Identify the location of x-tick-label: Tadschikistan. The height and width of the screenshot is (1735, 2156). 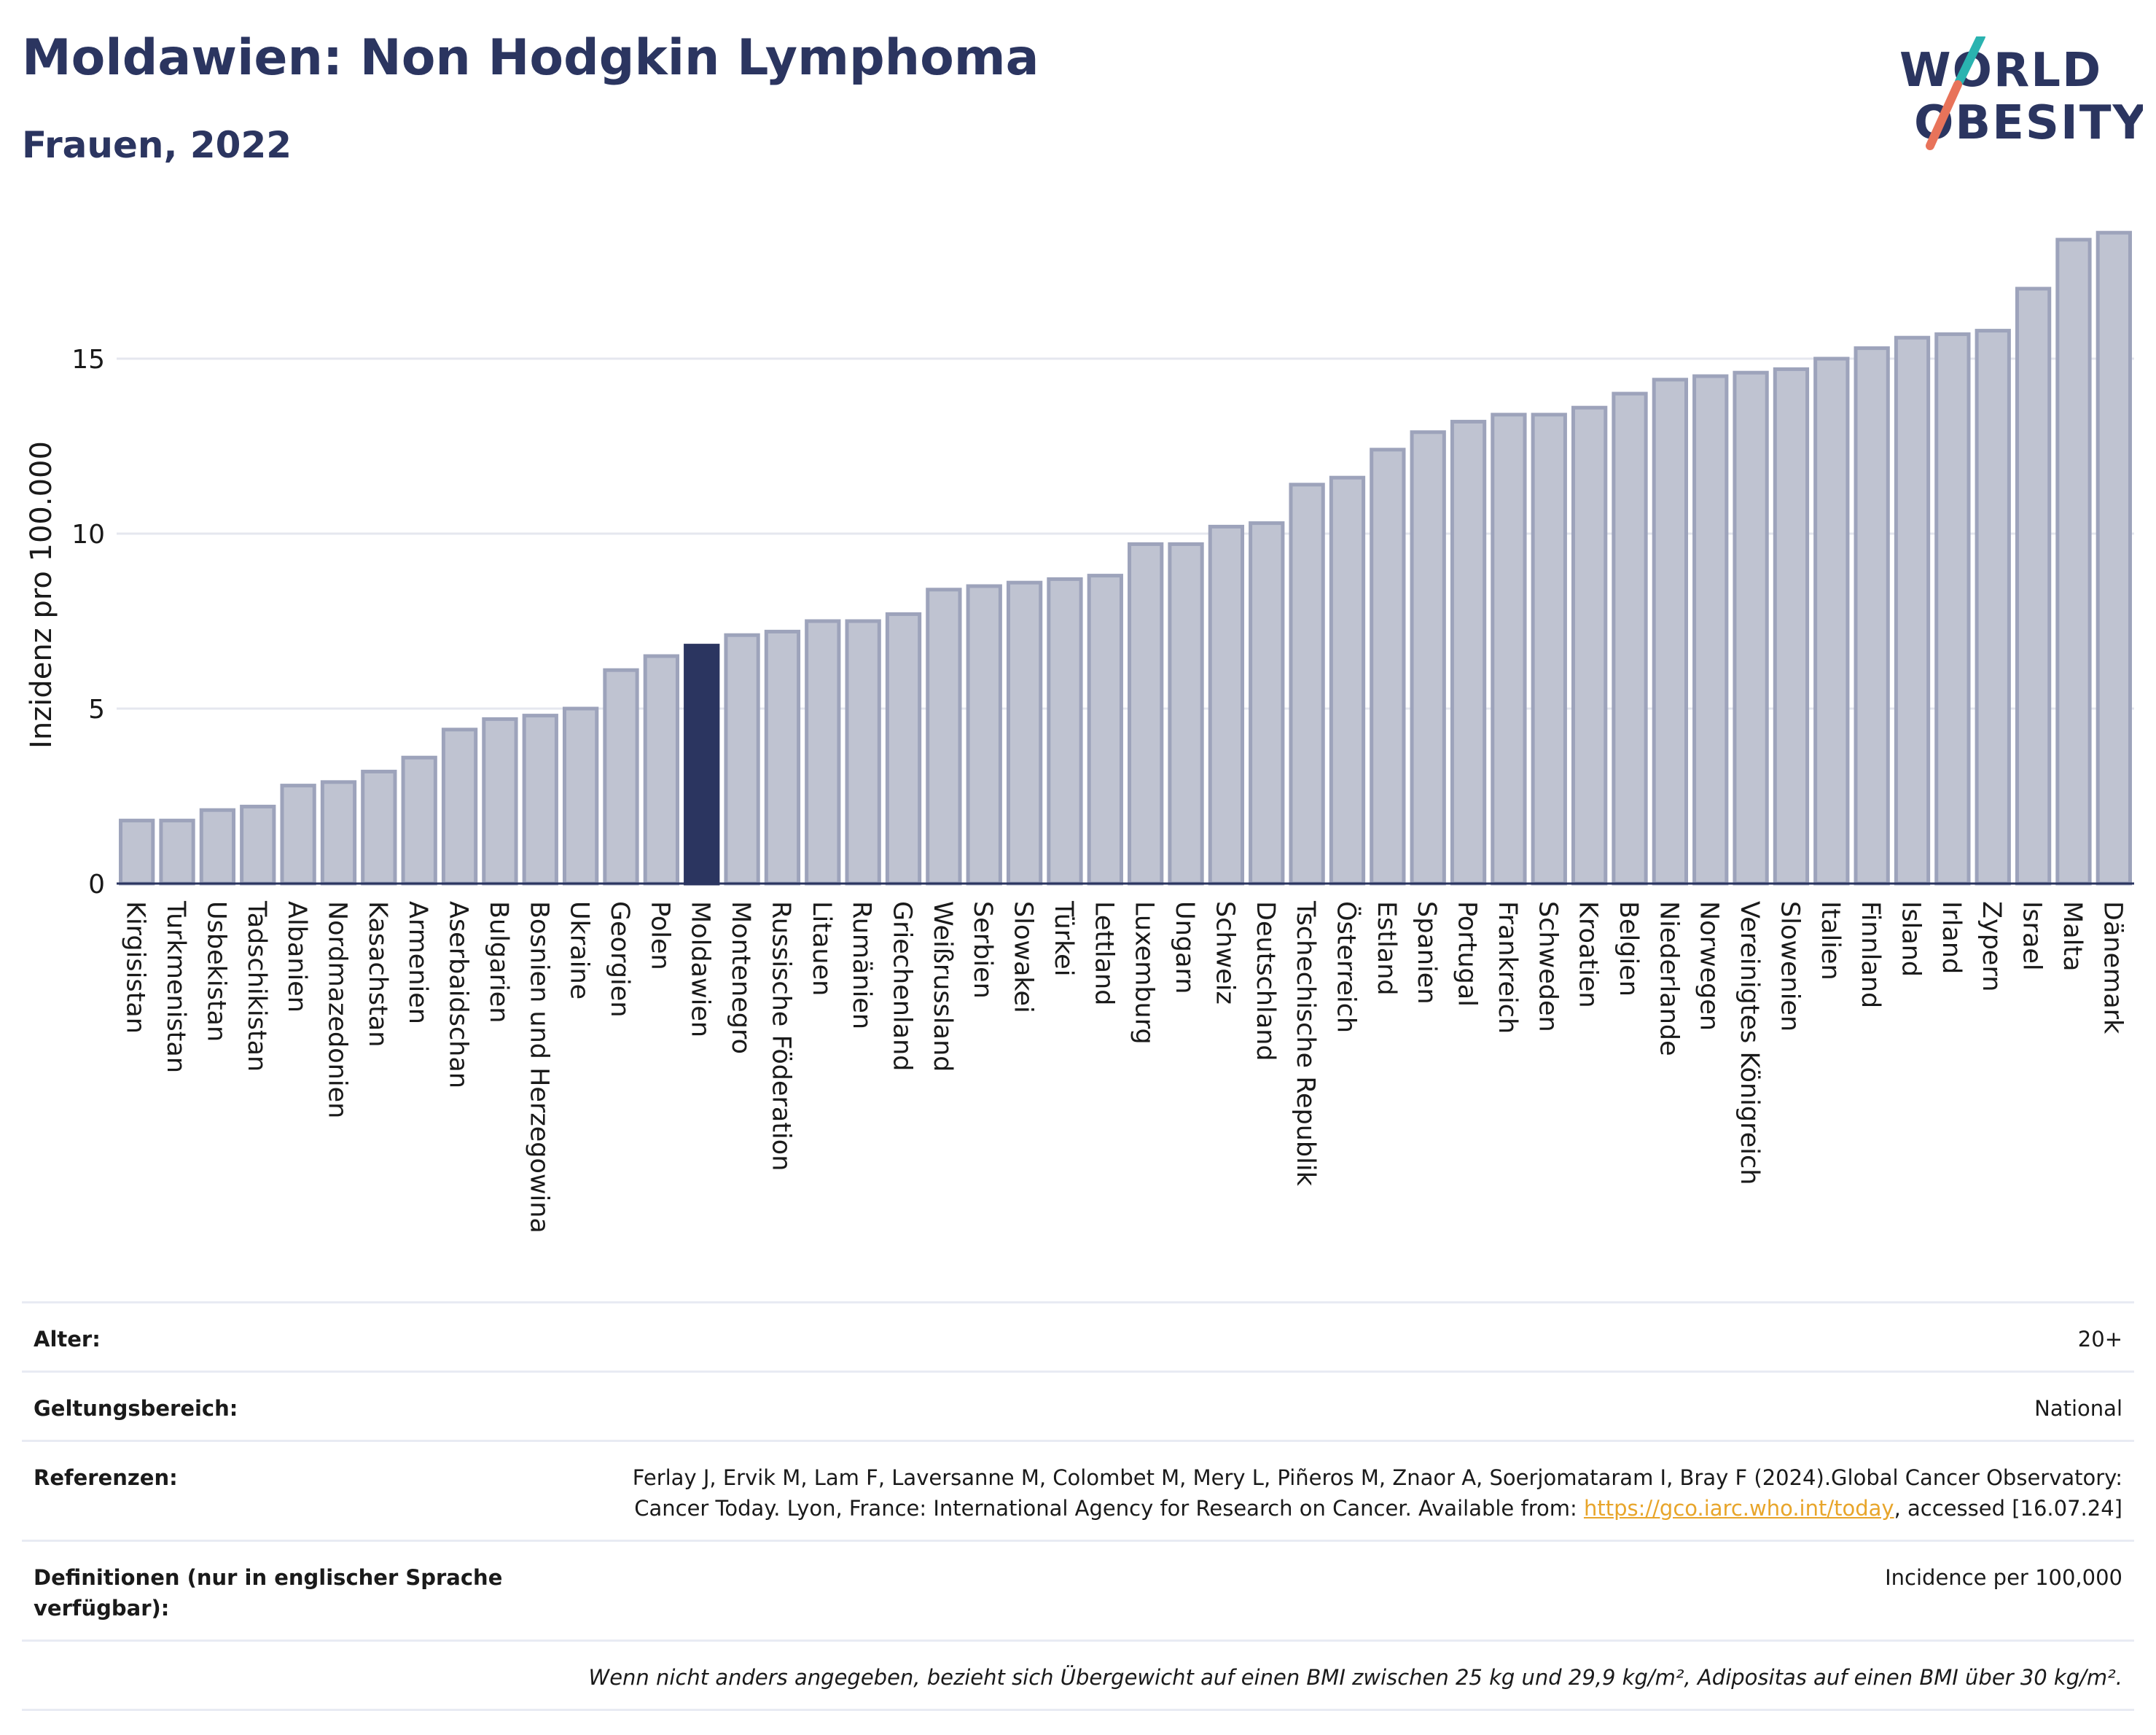
(256, 986).